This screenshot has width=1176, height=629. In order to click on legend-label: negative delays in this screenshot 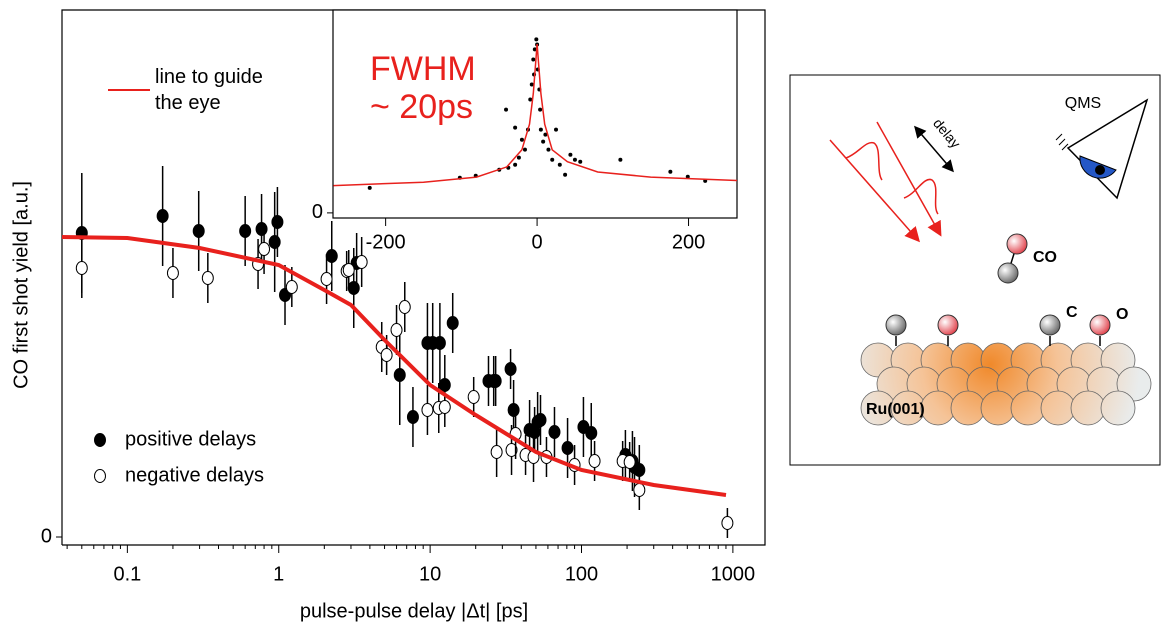, I will do `click(194, 475)`.